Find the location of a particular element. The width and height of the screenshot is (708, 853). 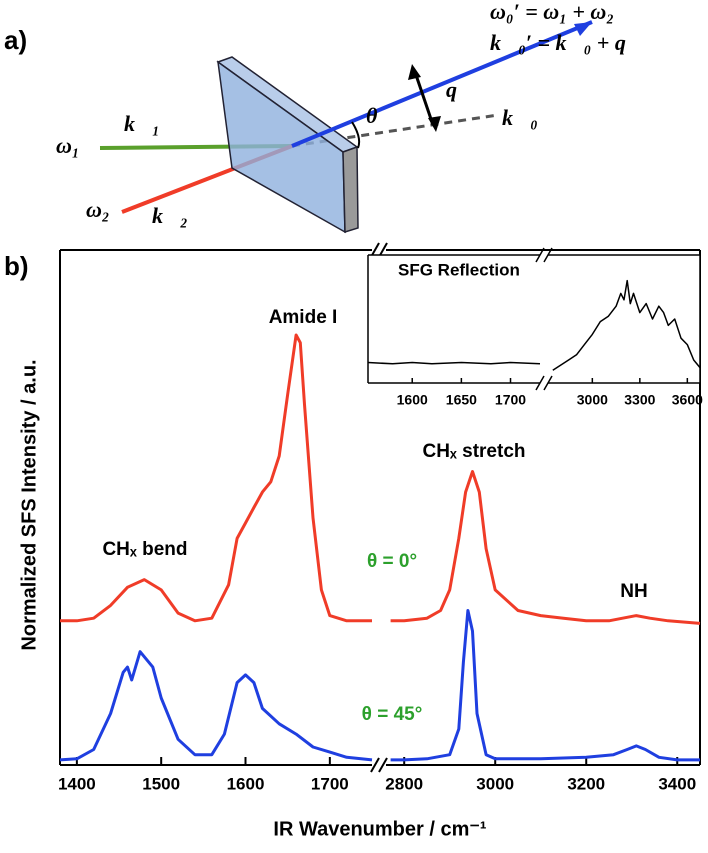

k1: k⃗₁ is located at coordinates (142, 123).